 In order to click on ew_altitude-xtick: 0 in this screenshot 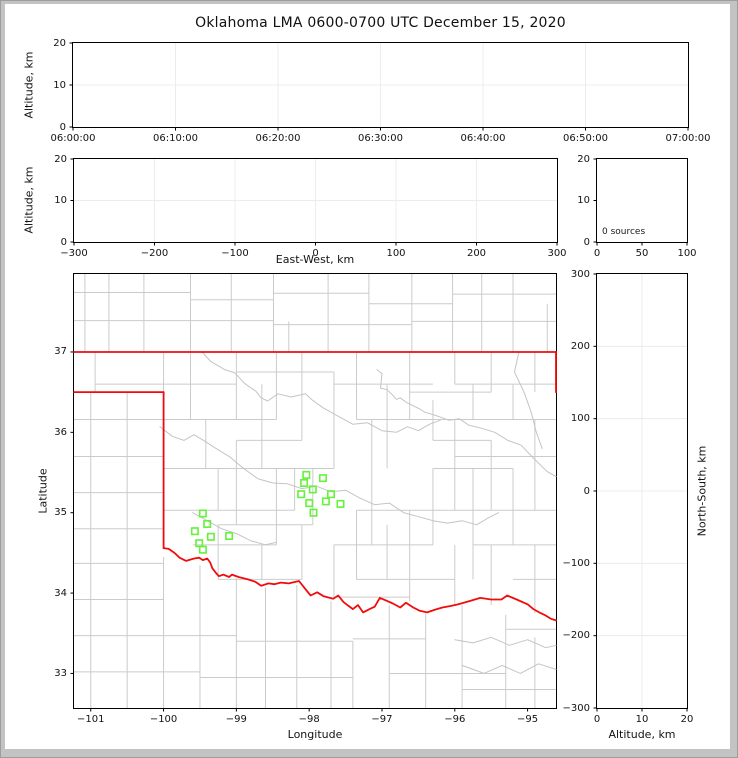, I will do `click(315, 253)`.